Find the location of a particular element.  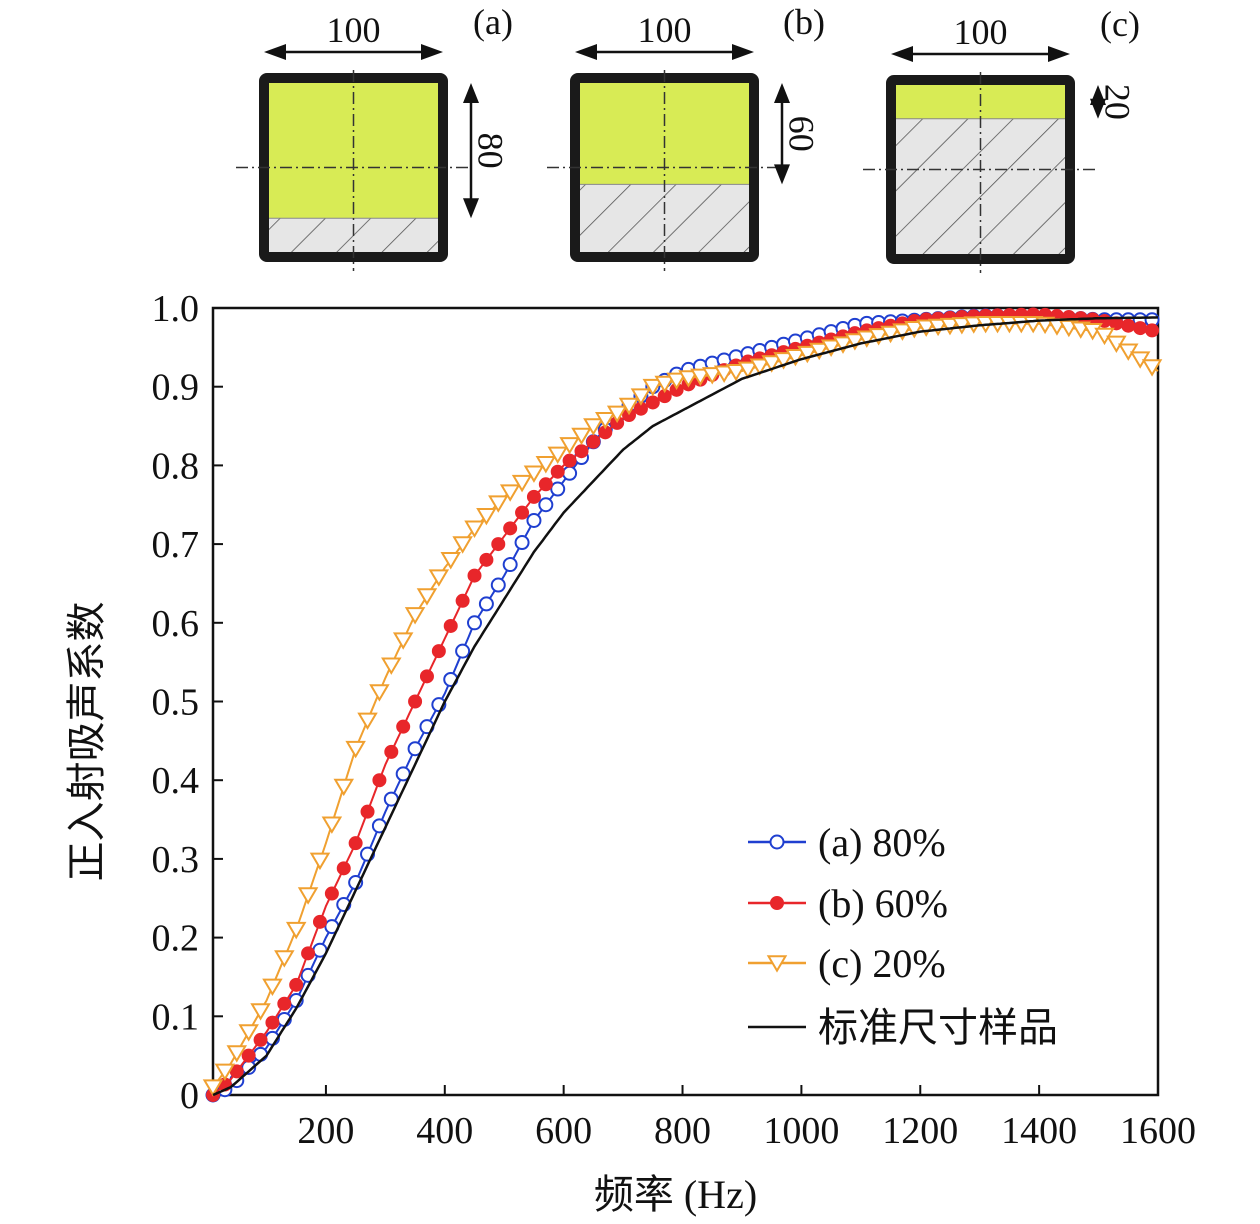

y-axis-label: 正入射吸声系数 is located at coordinates (86, 742).